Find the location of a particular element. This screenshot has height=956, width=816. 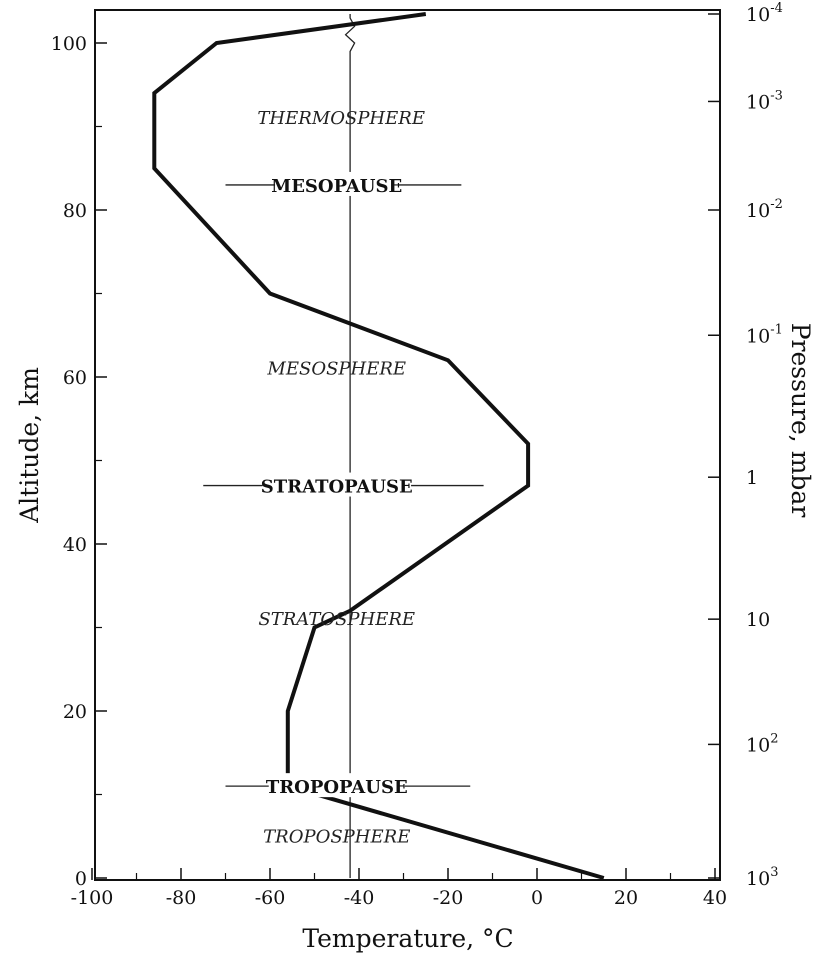

y-tick-label: 0 is located at coordinates (81, 879).